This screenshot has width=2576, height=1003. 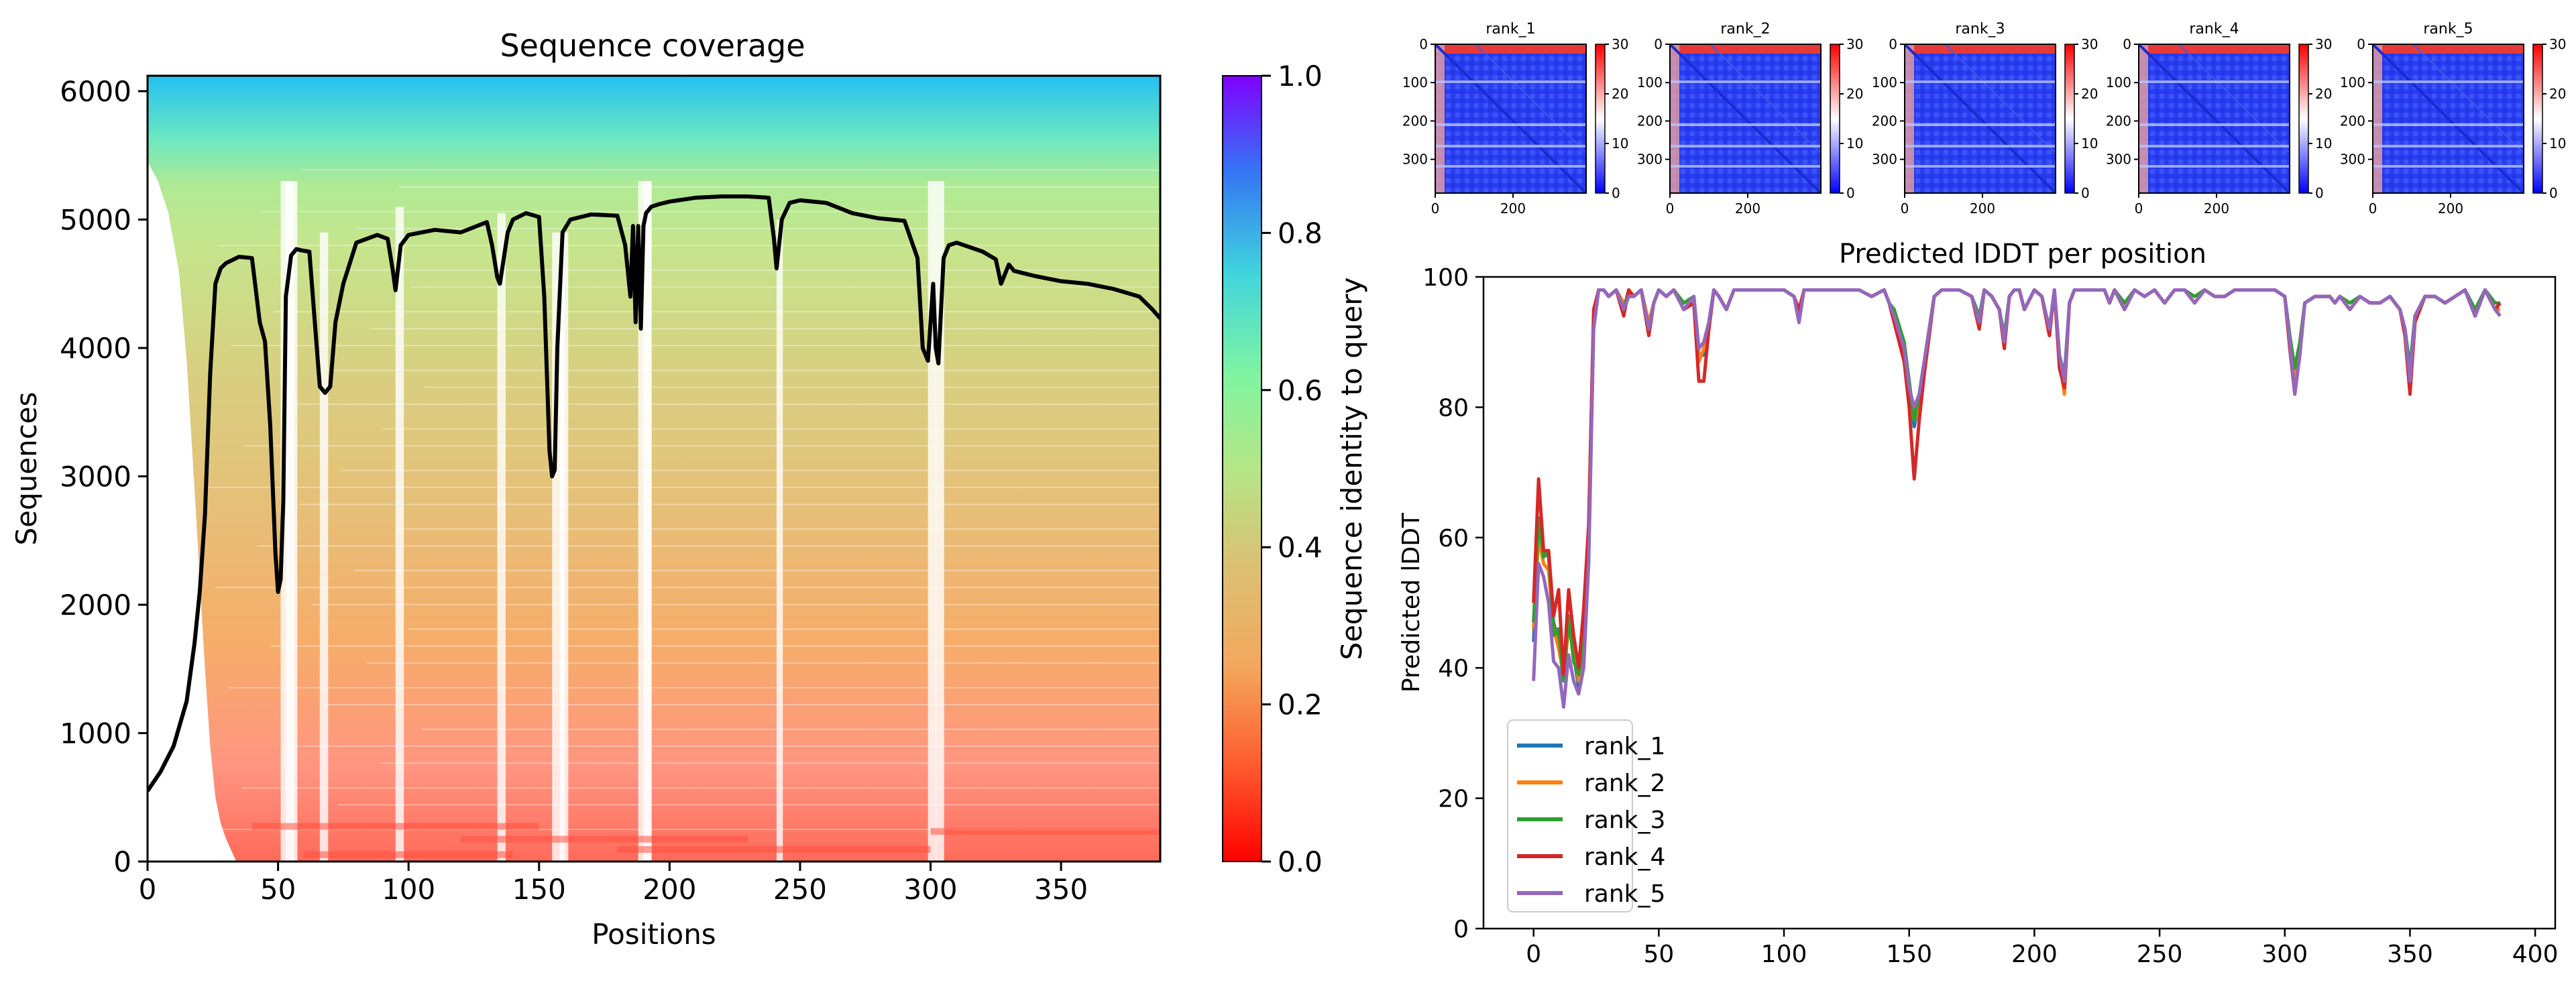 I want to click on legend-label-rank_4: rank_4, so click(x=1624, y=857).